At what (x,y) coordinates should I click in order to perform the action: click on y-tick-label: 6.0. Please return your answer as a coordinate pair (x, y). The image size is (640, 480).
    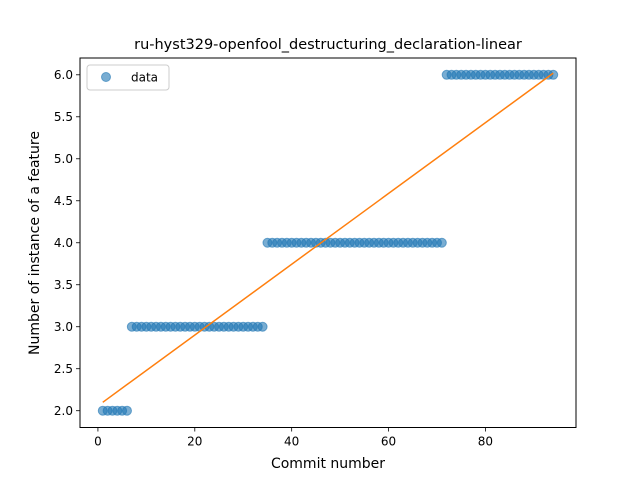
    Looking at the image, I should click on (63, 75).